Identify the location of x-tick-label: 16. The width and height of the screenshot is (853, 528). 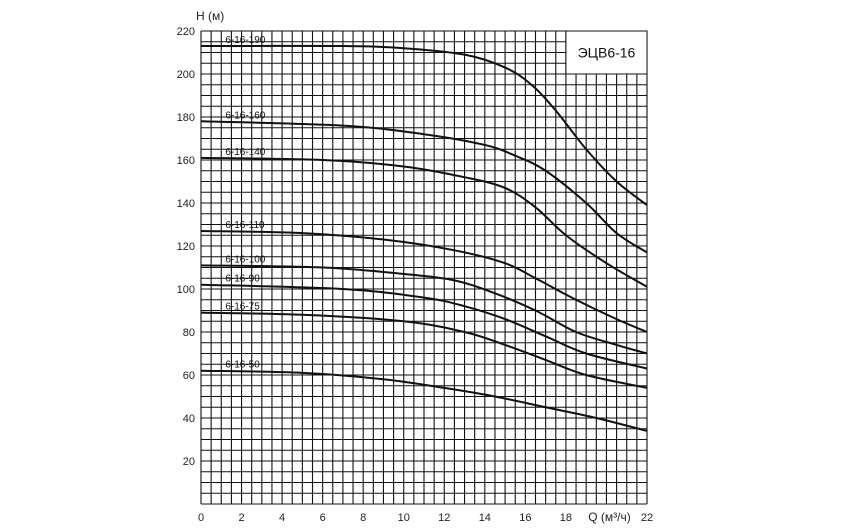
(525, 518).